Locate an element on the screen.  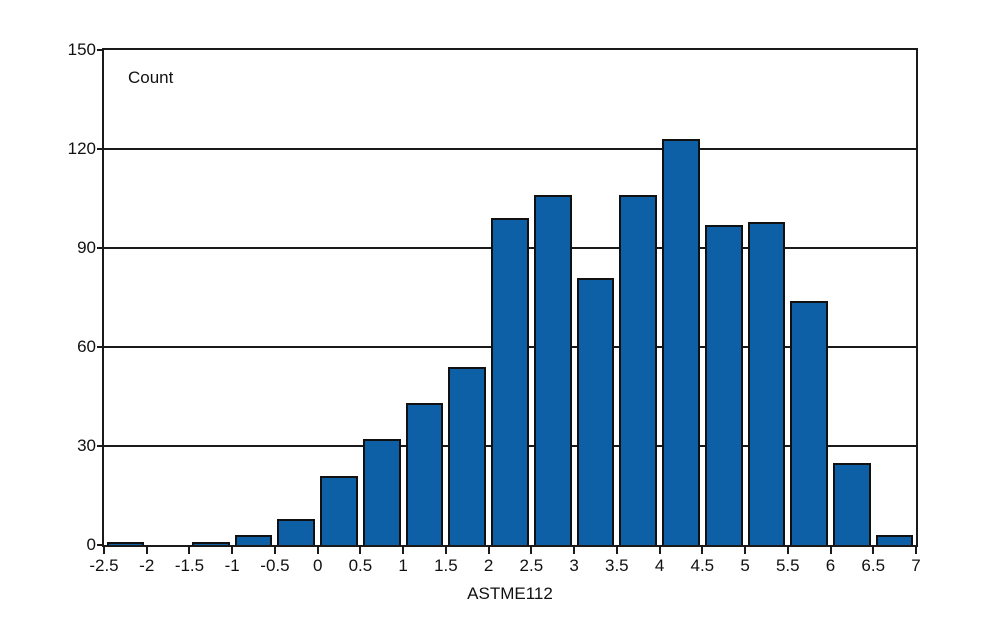
x-tick-label: 3.5 is located at coordinates (617, 565).